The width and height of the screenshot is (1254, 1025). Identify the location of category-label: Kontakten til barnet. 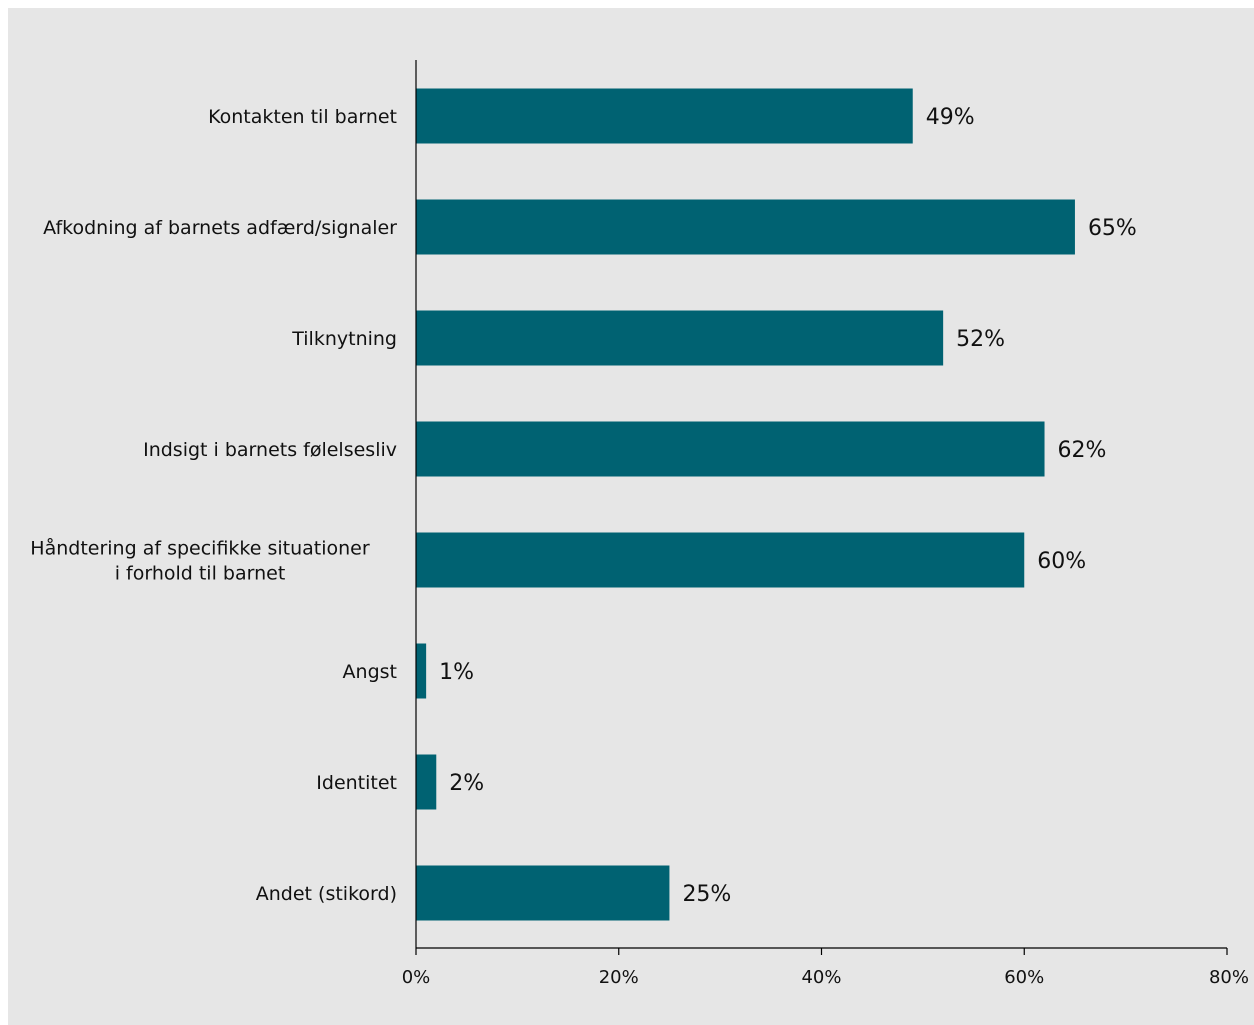
(302, 117).